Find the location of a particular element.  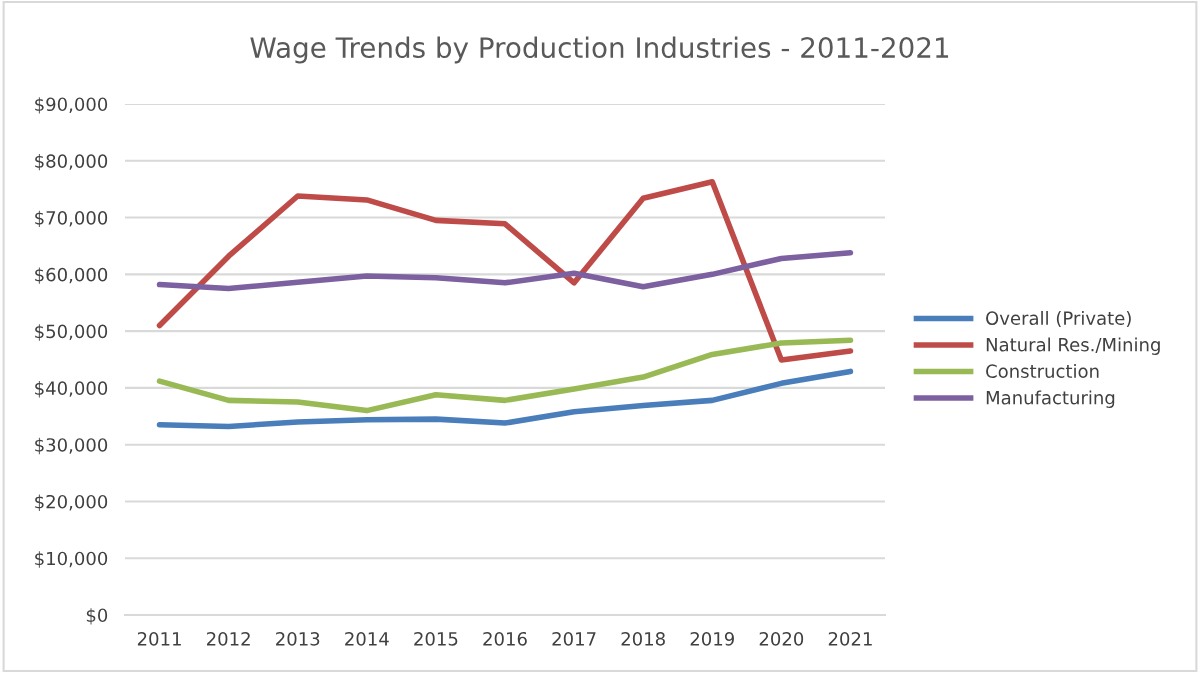

y-tick-label: $90,000 is located at coordinates (71, 105).